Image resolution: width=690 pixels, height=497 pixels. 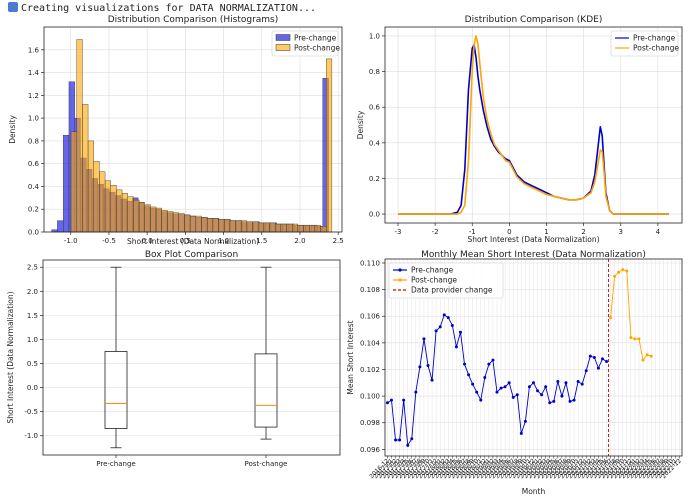 I want to click on y-tick-label: 0.5, so click(x=32, y=364).